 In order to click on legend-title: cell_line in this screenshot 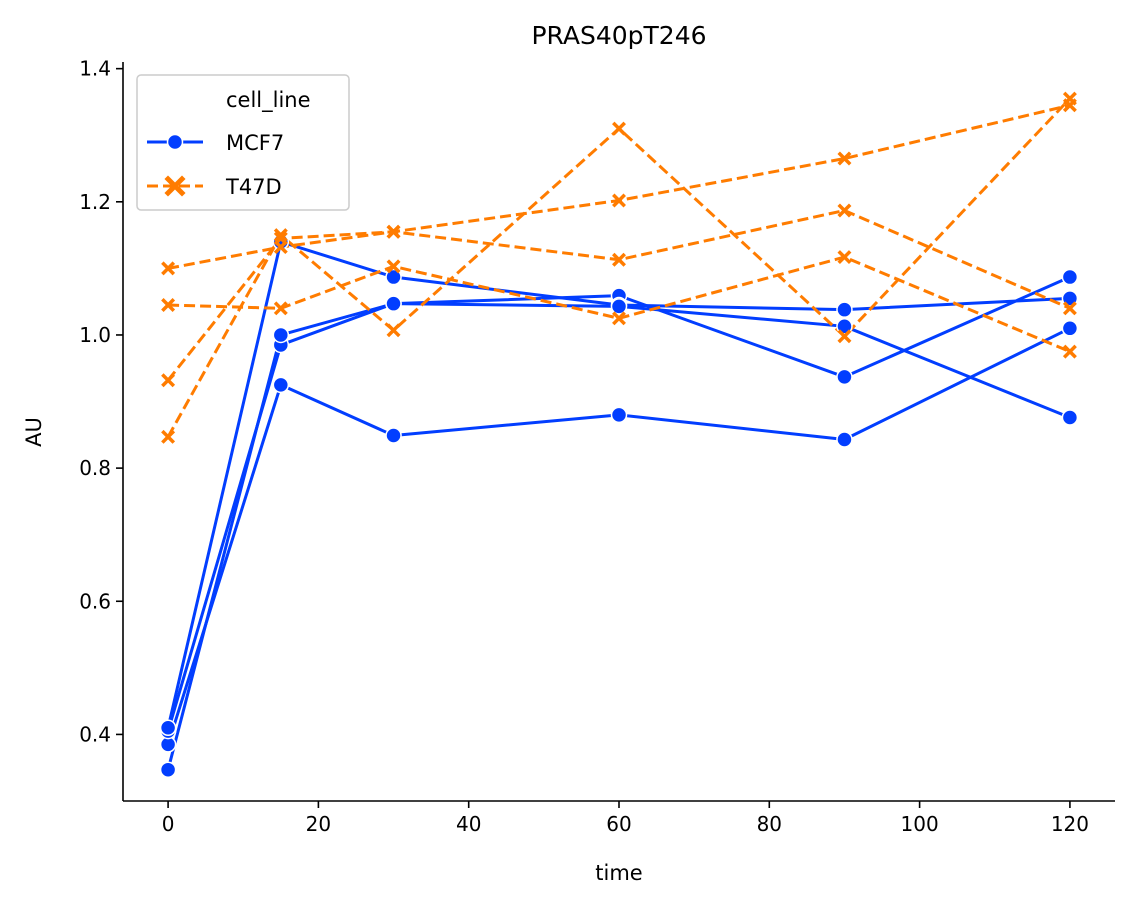, I will do `click(268, 100)`.